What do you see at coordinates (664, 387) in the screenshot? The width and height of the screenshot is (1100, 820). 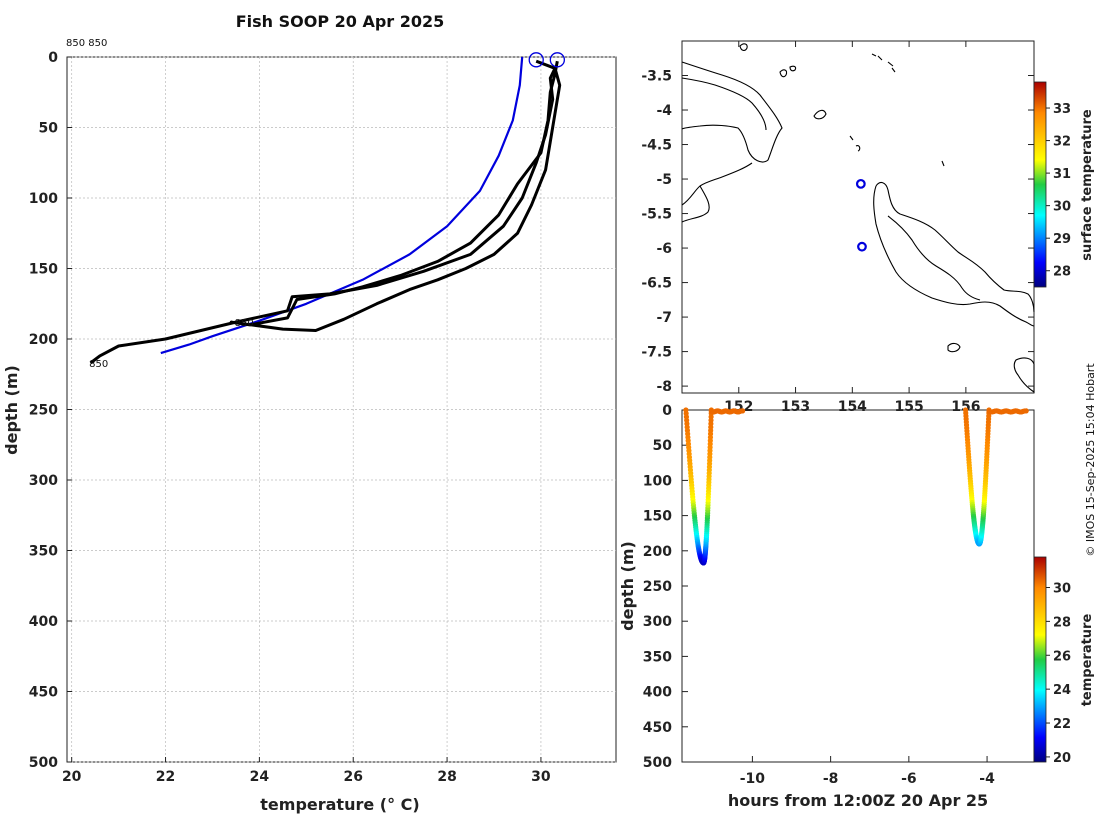 I see `map-lat-label: -8` at bounding box center [664, 387].